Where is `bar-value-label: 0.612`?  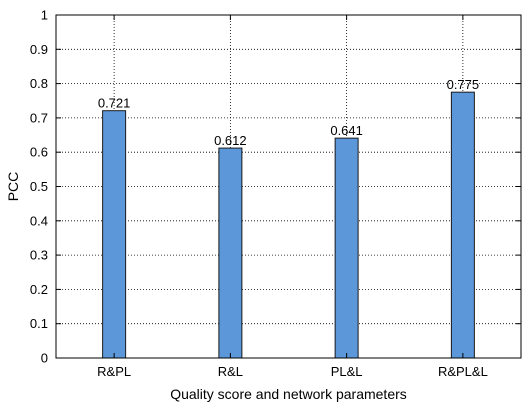
bar-value-label: 0.612 is located at coordinates (230, 140).